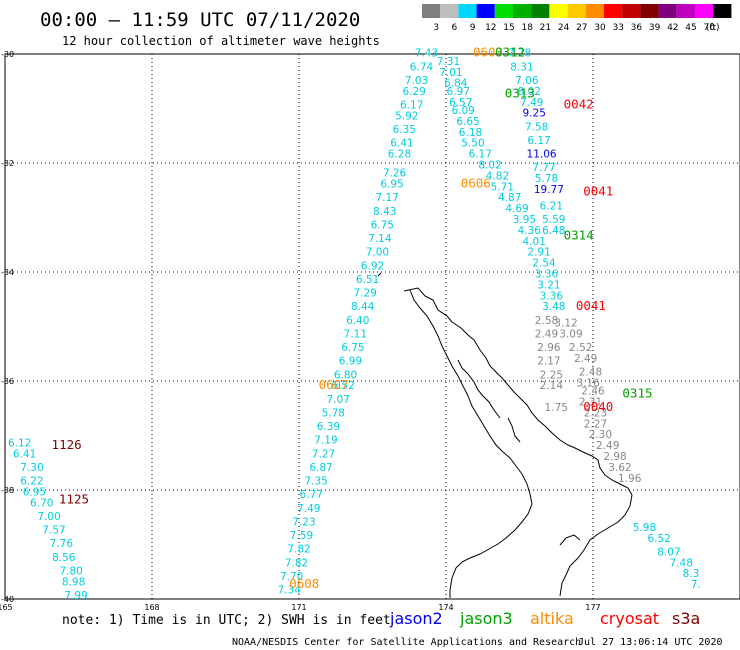 The width and height of the screenshot is (740, 650). I want to click on swh-value: 7.77, so click(543, 168).